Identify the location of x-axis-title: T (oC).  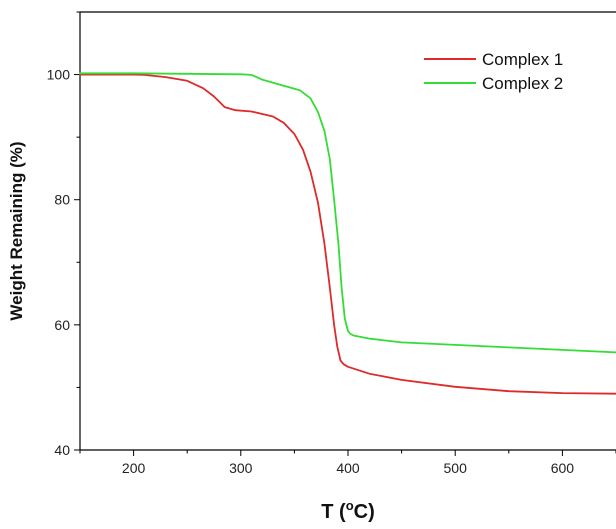
(348, 510).